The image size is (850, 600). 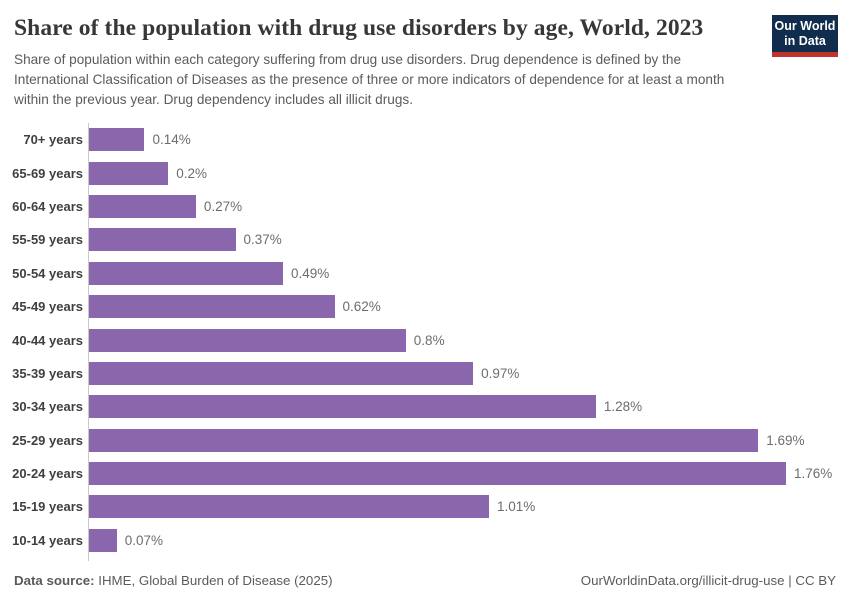 I want to click on data-source-text: IHME, Global Burden of Disease (2025), so click(x=213, y=580).